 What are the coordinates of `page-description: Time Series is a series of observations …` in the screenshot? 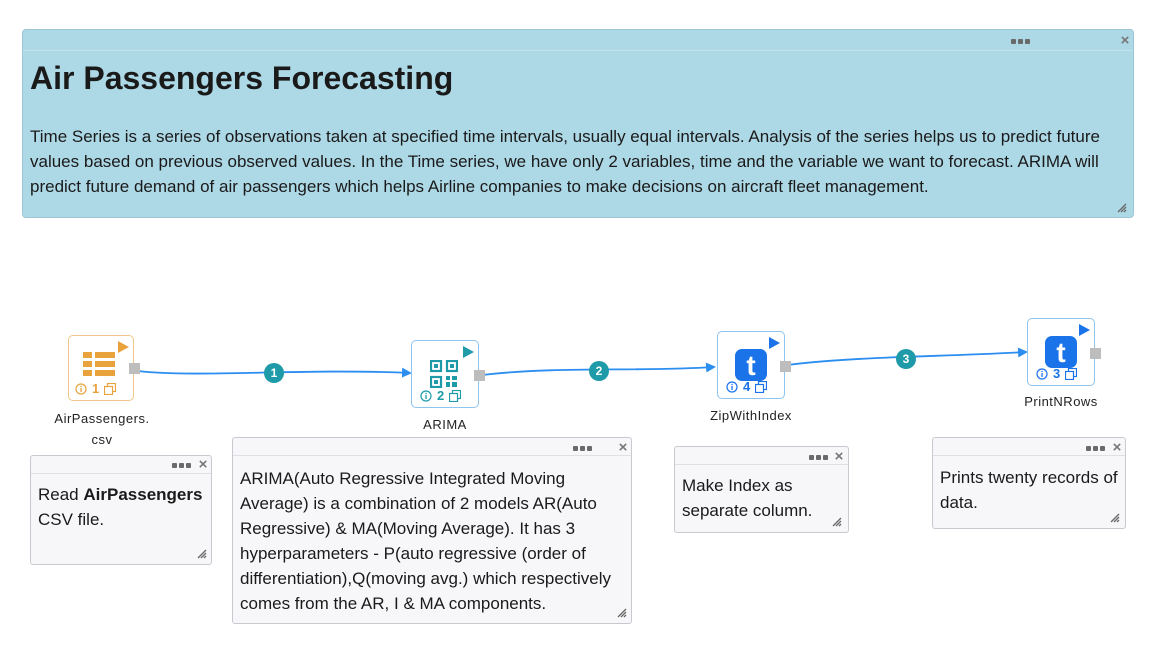 It's located at (565, 161).